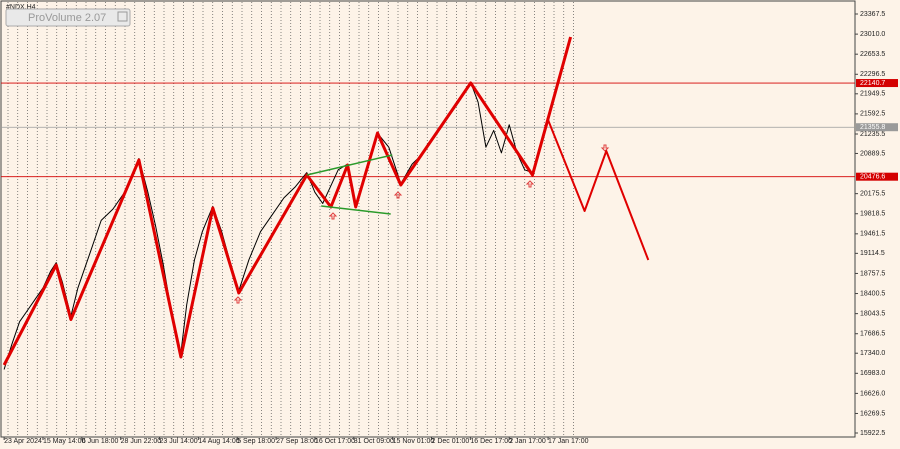  What do you see at coordinates (872, 14) in the screenshot?
I see `y-tick-label: 23367.5` at bounding box center [872, 14].